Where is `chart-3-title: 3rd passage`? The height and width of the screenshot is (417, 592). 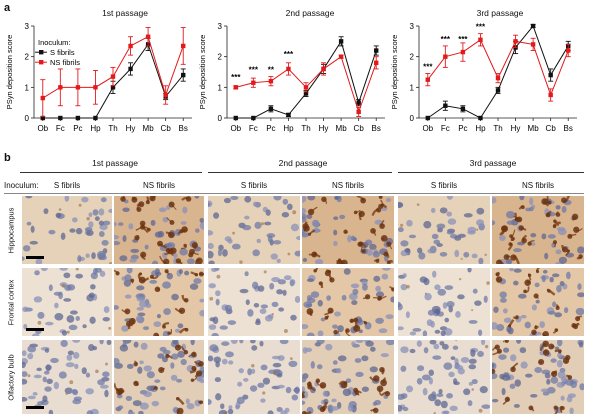
chart-3-title: 3rd passage is located at coordinates (500, 13).